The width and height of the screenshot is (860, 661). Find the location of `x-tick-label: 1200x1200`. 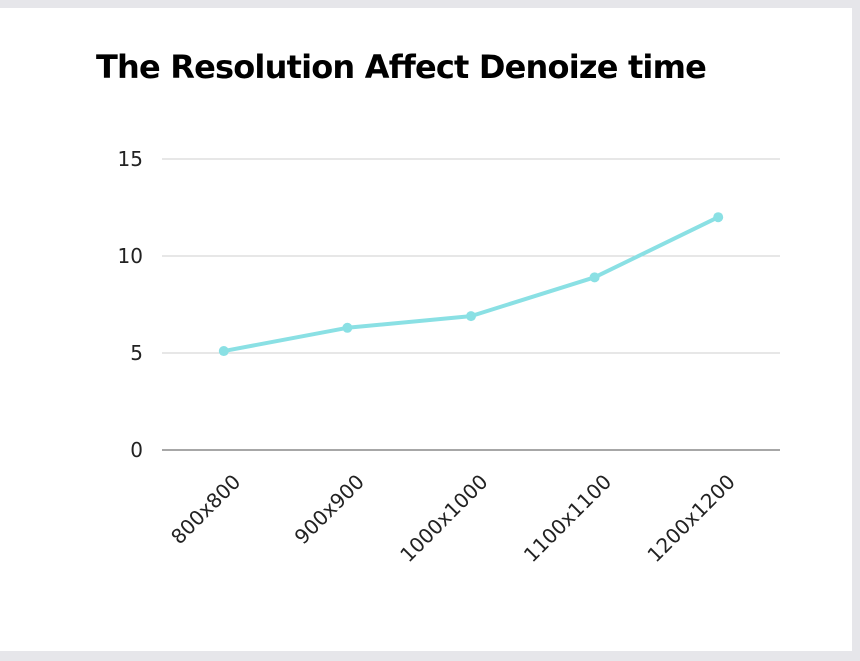

x-tick-label: 1200x1200 is located at coordinates (690, 518).